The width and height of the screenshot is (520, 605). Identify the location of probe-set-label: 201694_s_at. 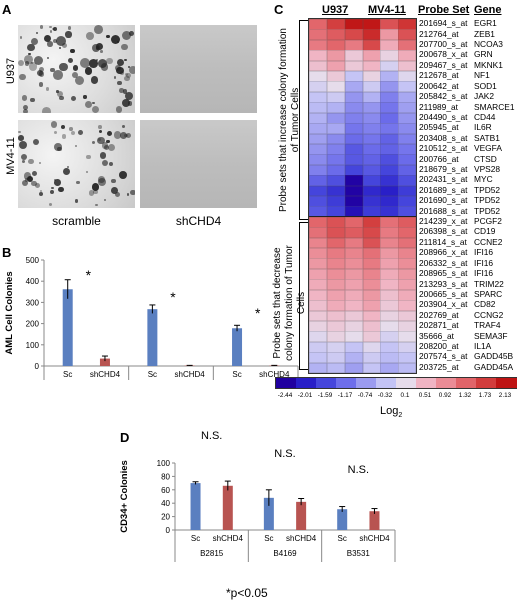
(443, 23).